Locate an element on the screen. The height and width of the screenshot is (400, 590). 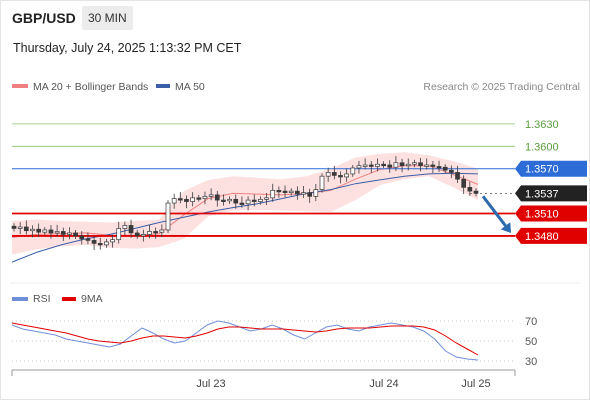
rsi-ma-line is located at coordinates (245, 339).